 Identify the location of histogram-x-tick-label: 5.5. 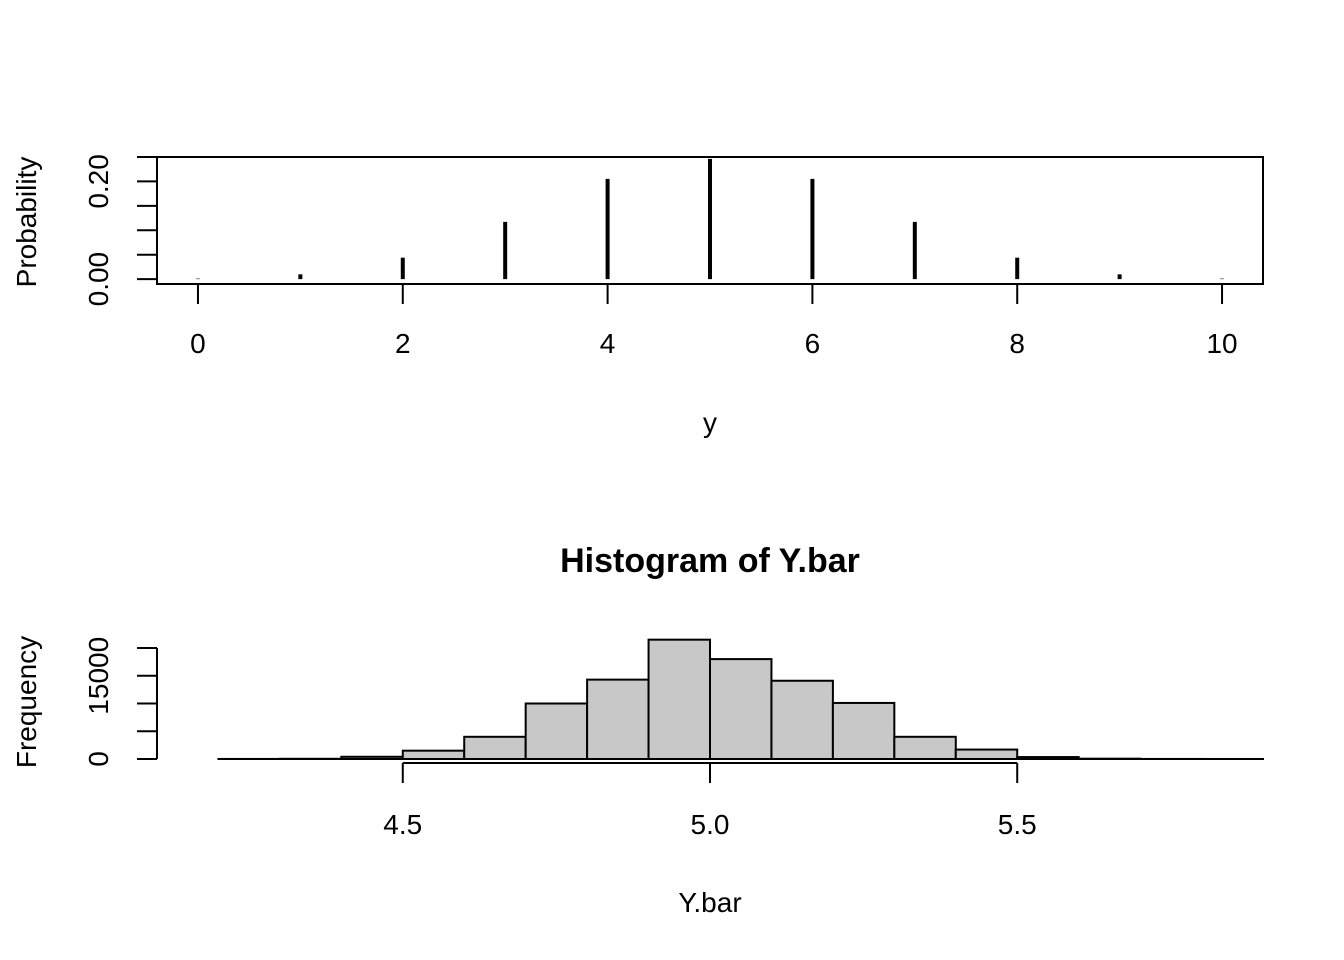
(1017, 824).